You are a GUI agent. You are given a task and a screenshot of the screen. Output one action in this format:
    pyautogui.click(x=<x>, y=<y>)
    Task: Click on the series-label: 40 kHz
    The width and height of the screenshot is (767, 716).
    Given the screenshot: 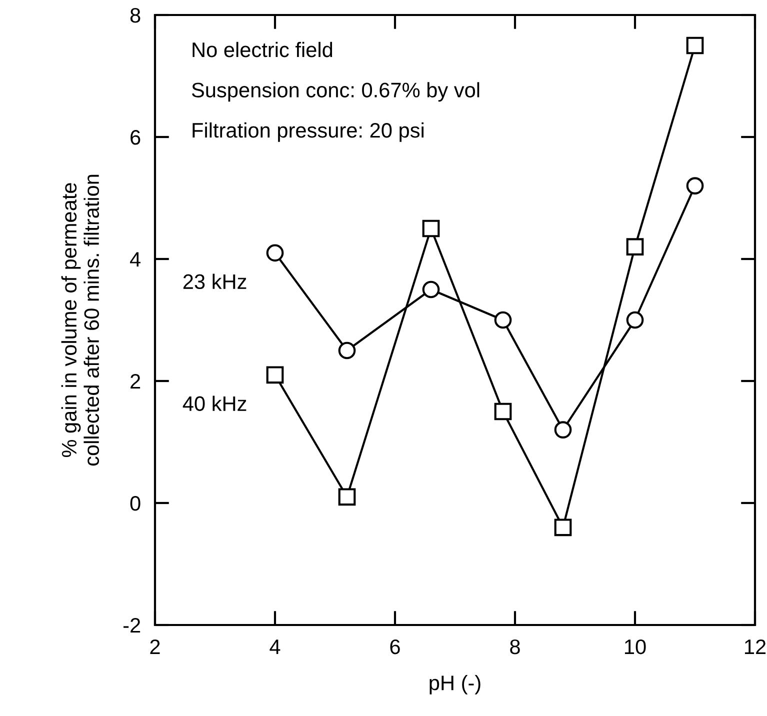 What is the action you would take?
    pyautogui.click(x=214, y=404)
    